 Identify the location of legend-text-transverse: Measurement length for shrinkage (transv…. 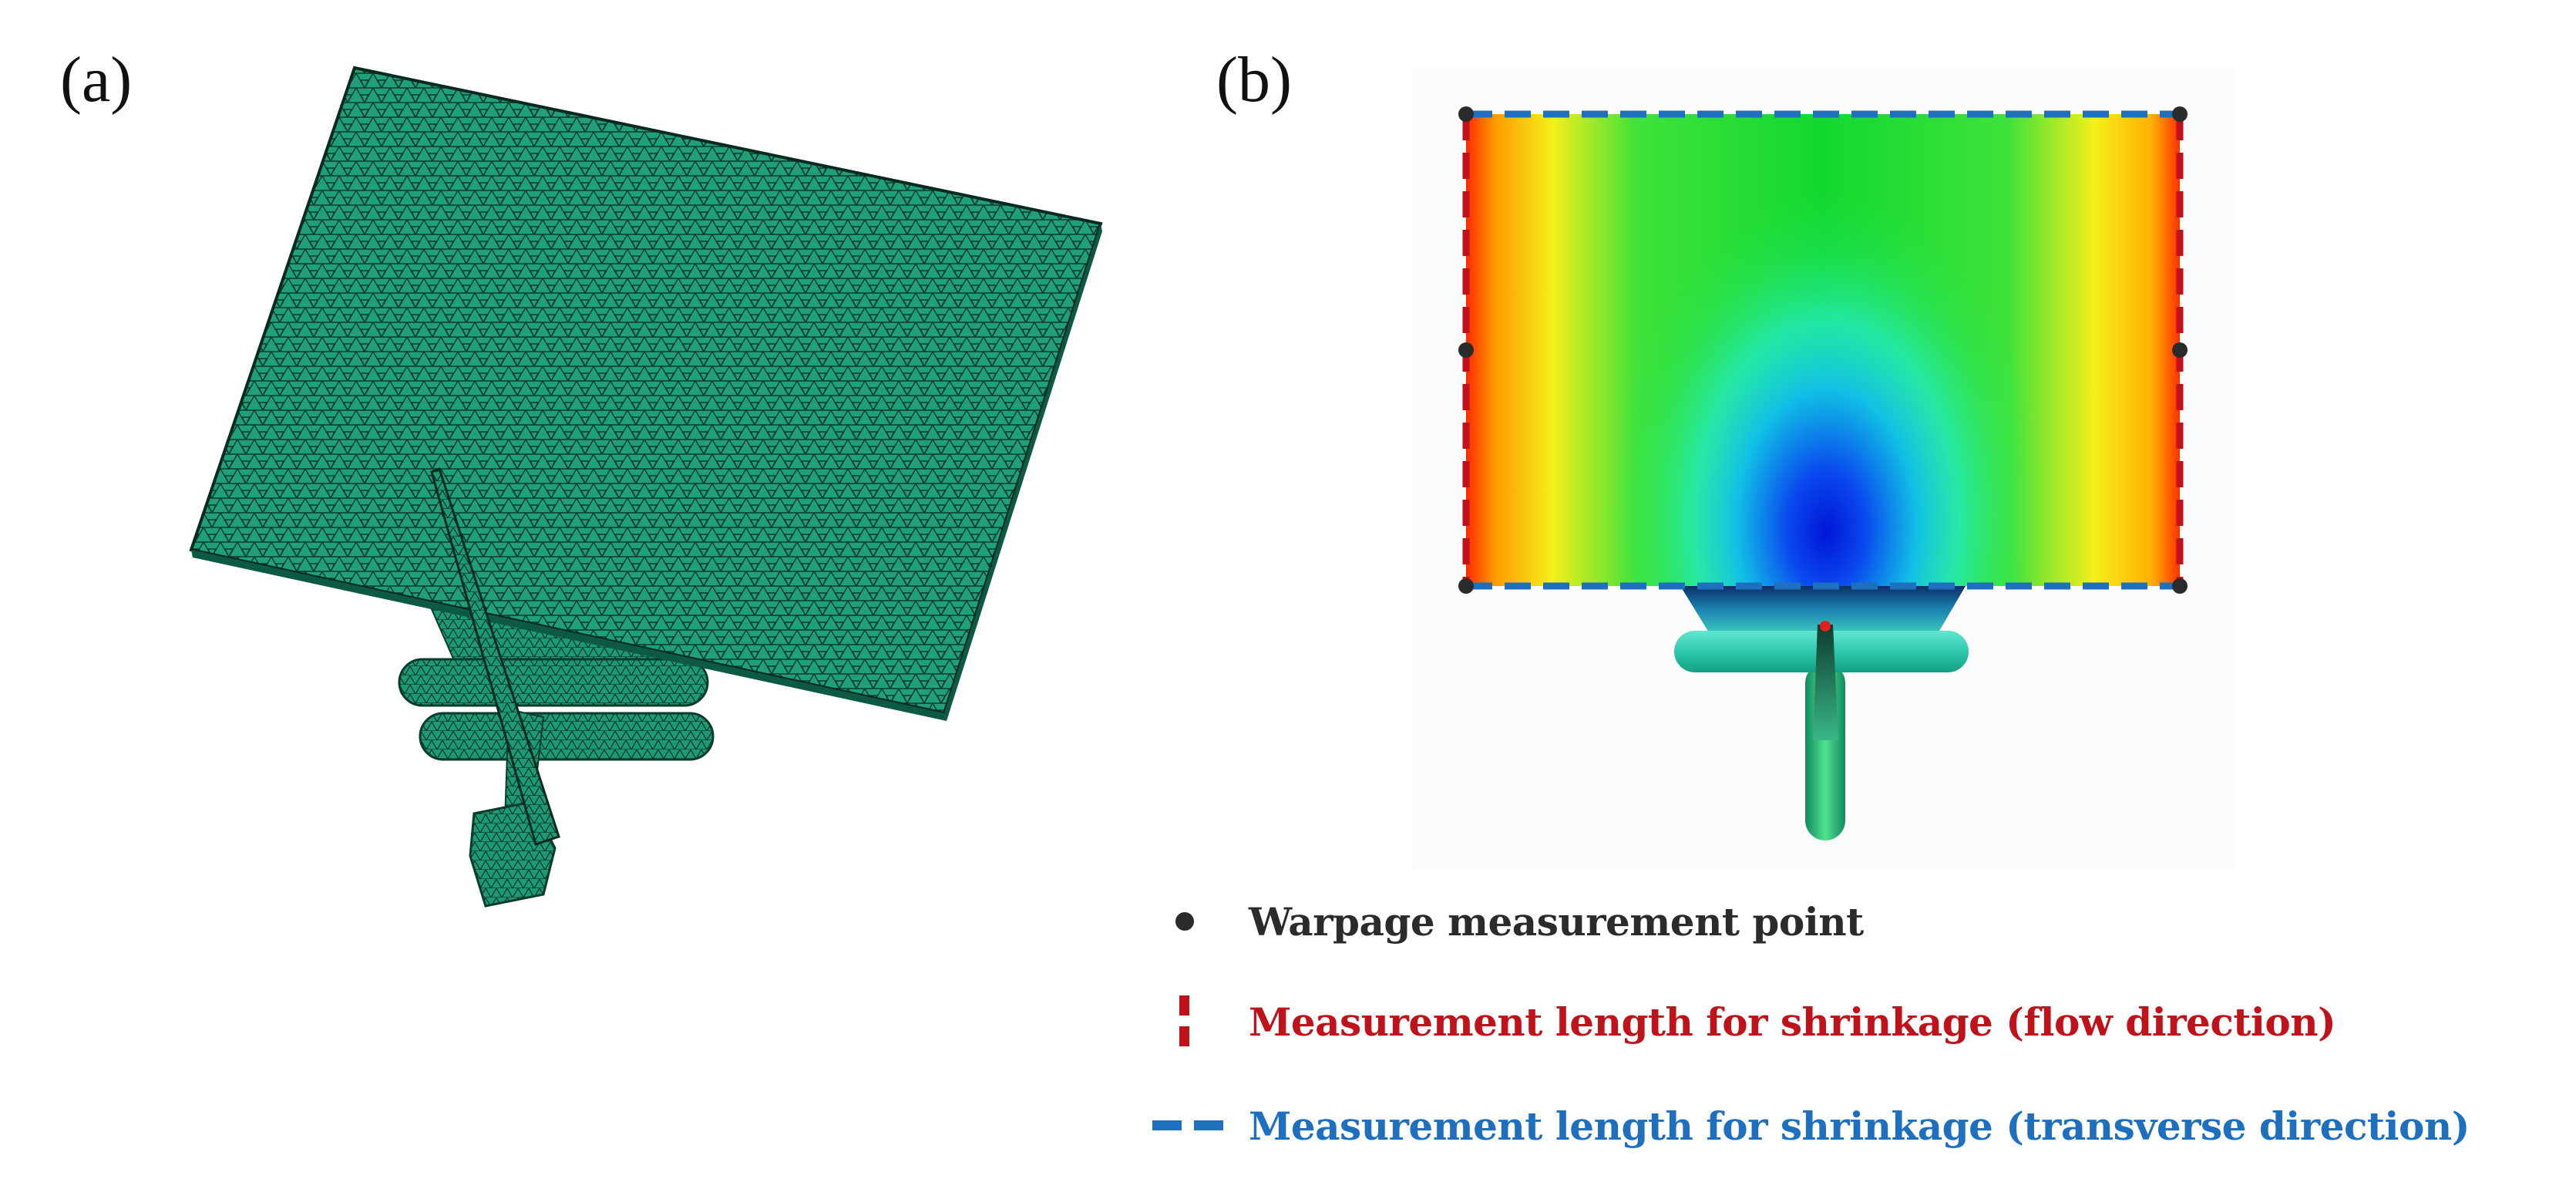
(1859, 1126).